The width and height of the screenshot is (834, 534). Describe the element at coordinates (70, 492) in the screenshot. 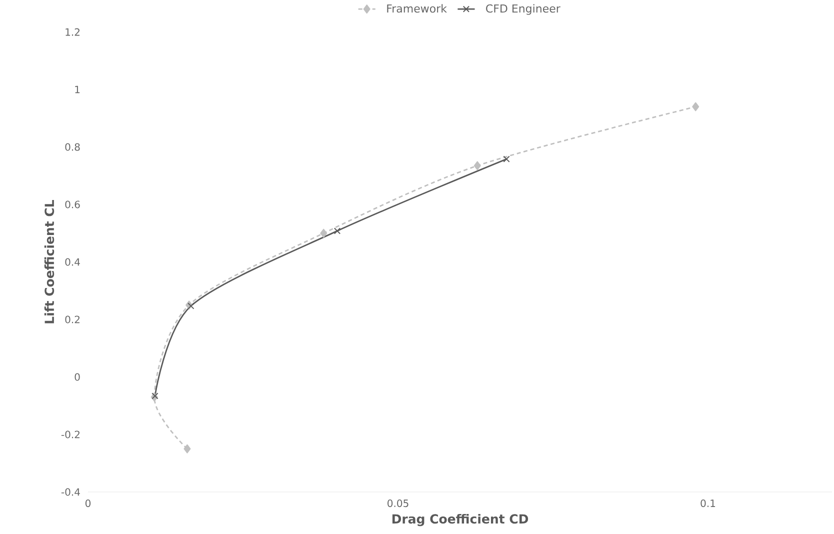

I see `y-tick-label: -0.4` at that location.